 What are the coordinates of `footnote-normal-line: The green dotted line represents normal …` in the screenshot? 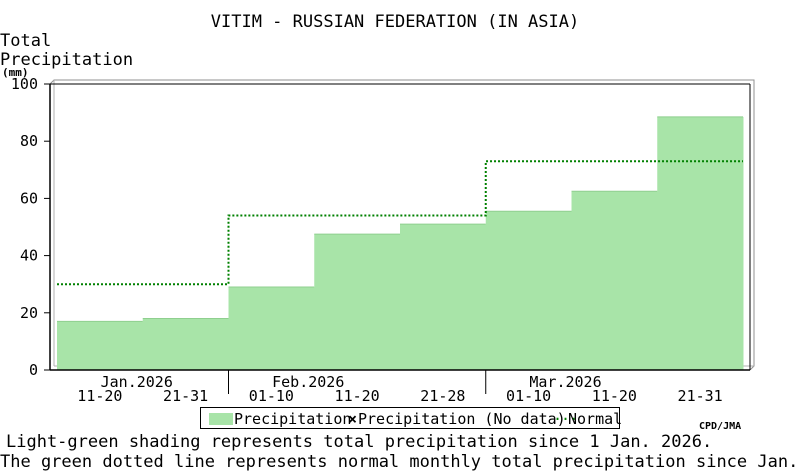 It's located at (399, 462).